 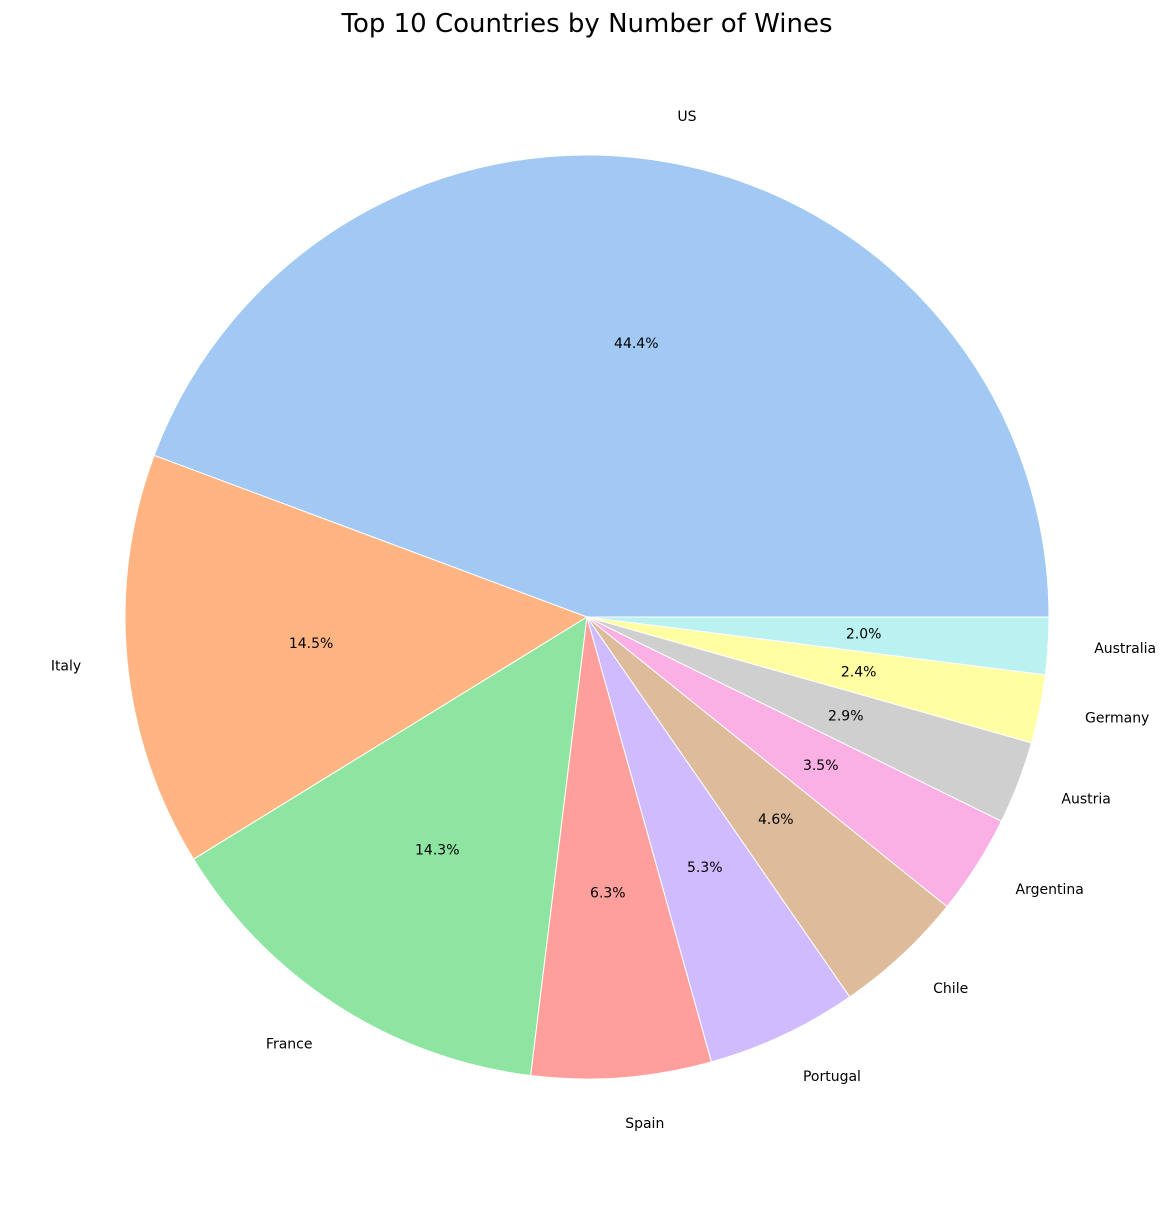 I want to click on slice-label-argentina: Argentina, so click(x=1050, y=890).